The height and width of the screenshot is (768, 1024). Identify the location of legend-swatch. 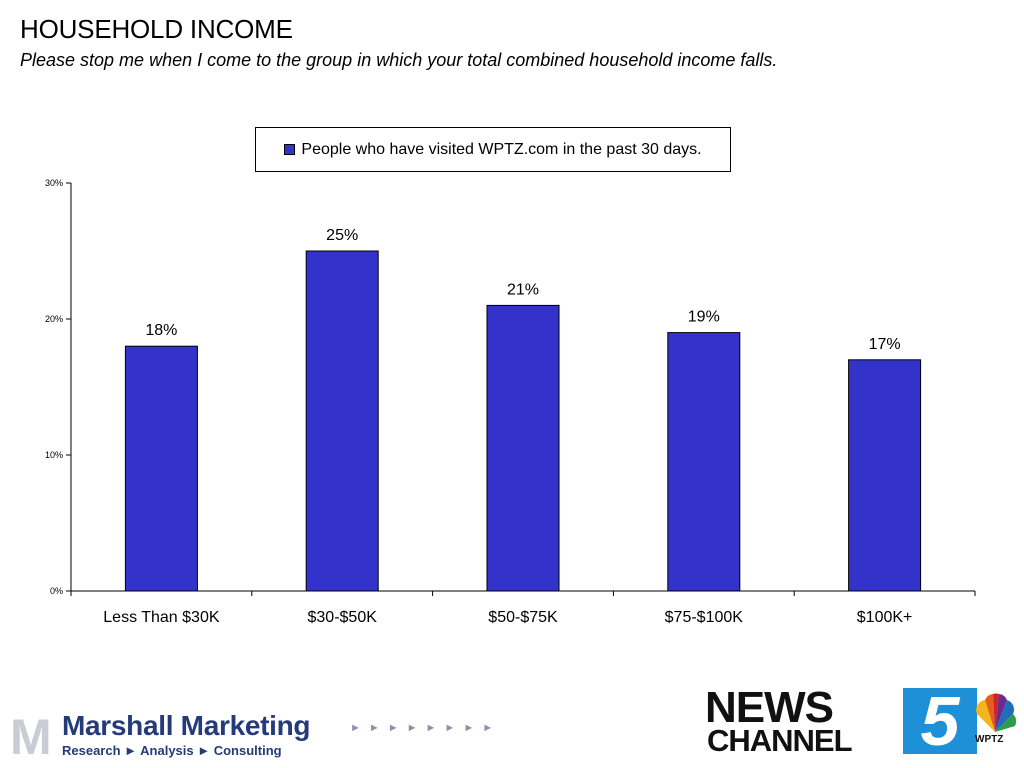
(290, 149).